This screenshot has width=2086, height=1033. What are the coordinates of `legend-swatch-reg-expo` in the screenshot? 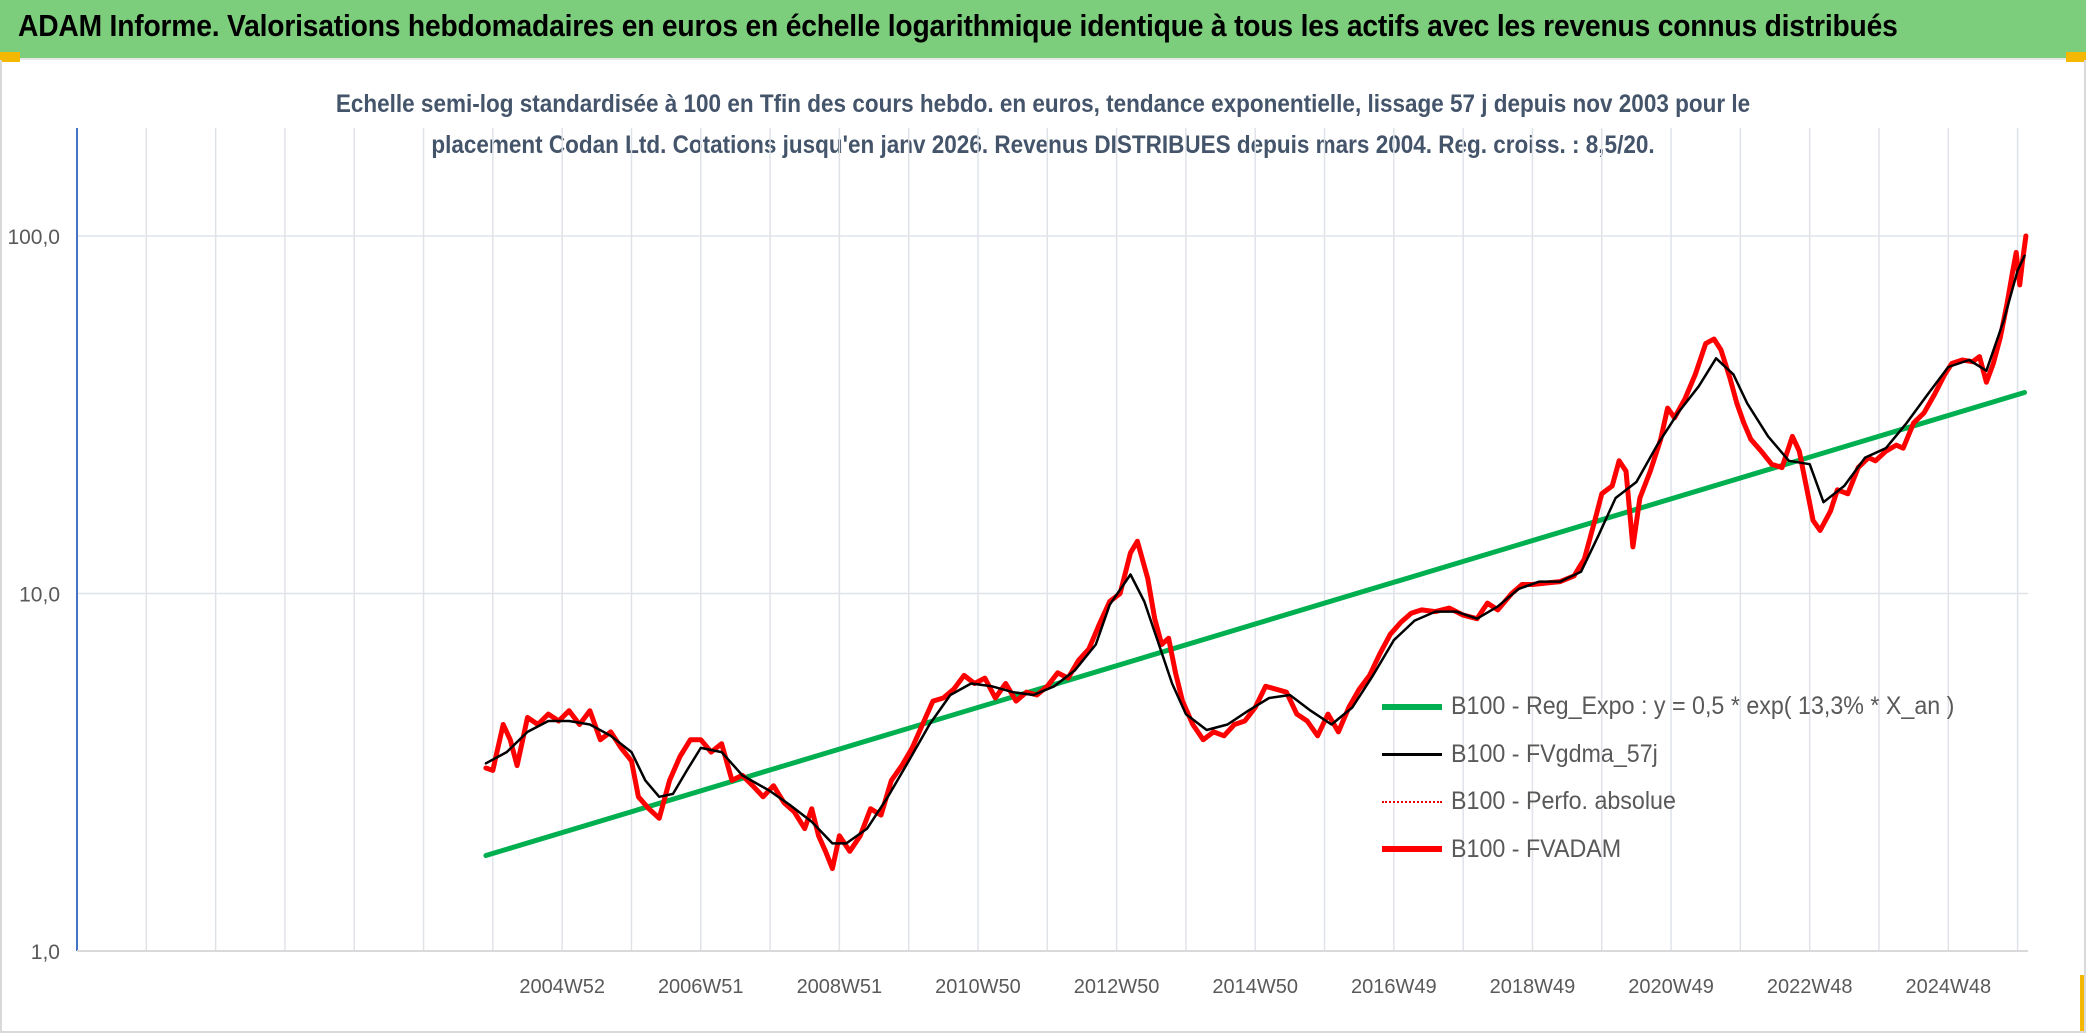 It's located at (1412, 706).